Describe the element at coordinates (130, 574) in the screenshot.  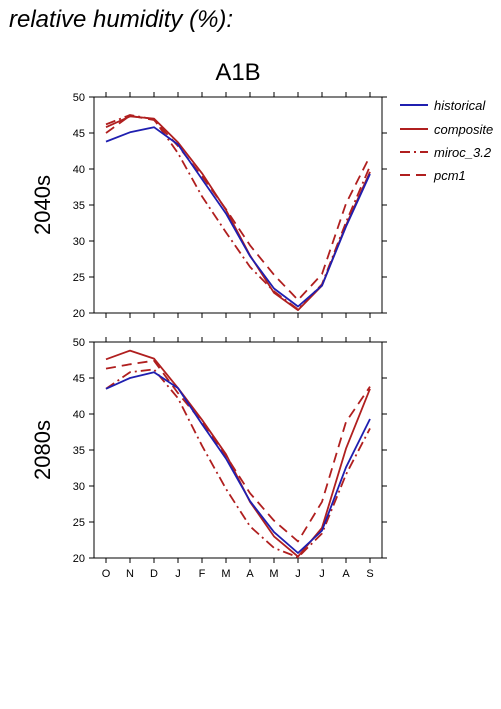
I see `x-tick-label: N` at that location.